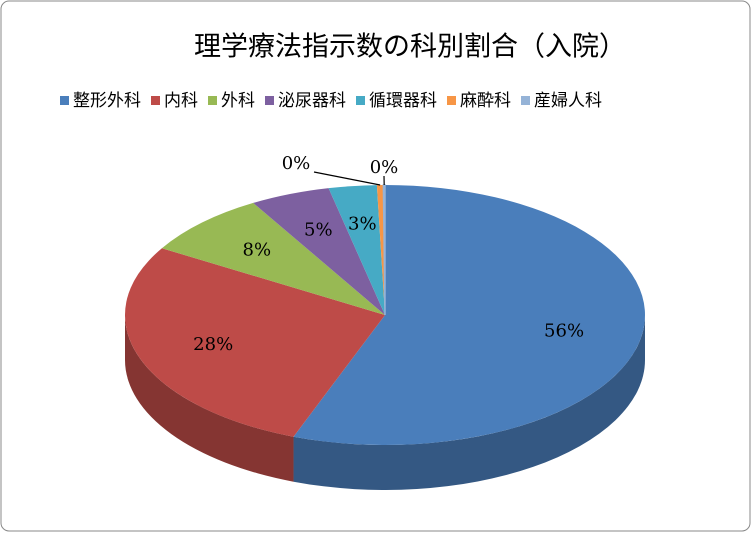  What do you see at coordinates (564, 330) in the screenshot?
I see `data-label: 56%` at bounding box center [564, 330].